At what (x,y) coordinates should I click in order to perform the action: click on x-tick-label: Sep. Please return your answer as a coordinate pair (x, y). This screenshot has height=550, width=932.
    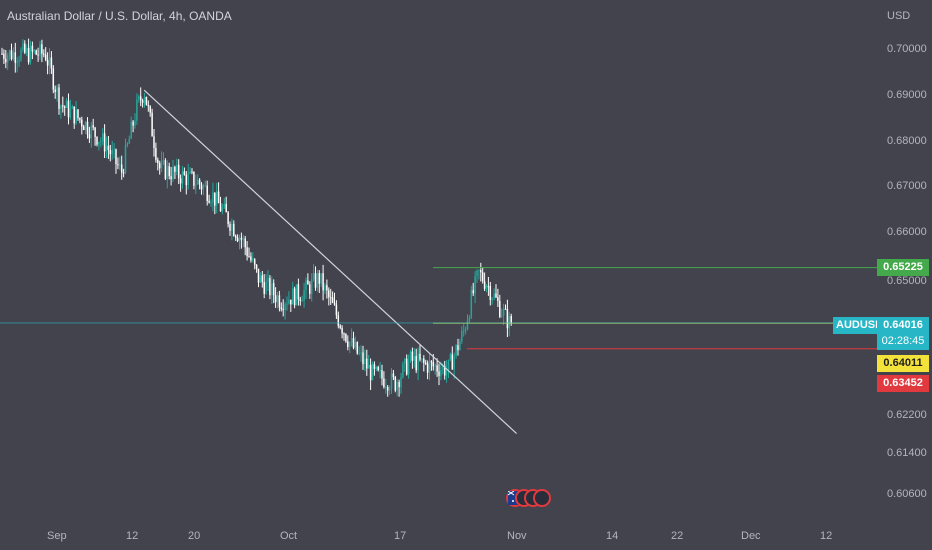
    Looking at the image, I should click on (57, 536).